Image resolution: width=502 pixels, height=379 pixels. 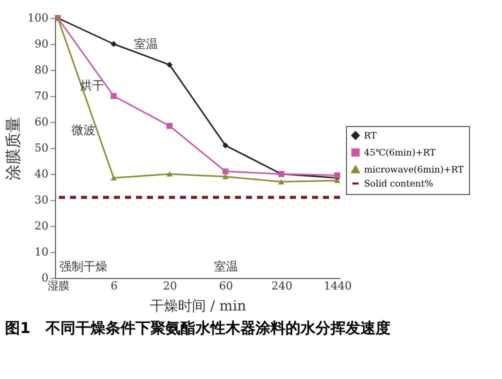 I want to click on y-tick-label: 40, so click(x=41, y=174).